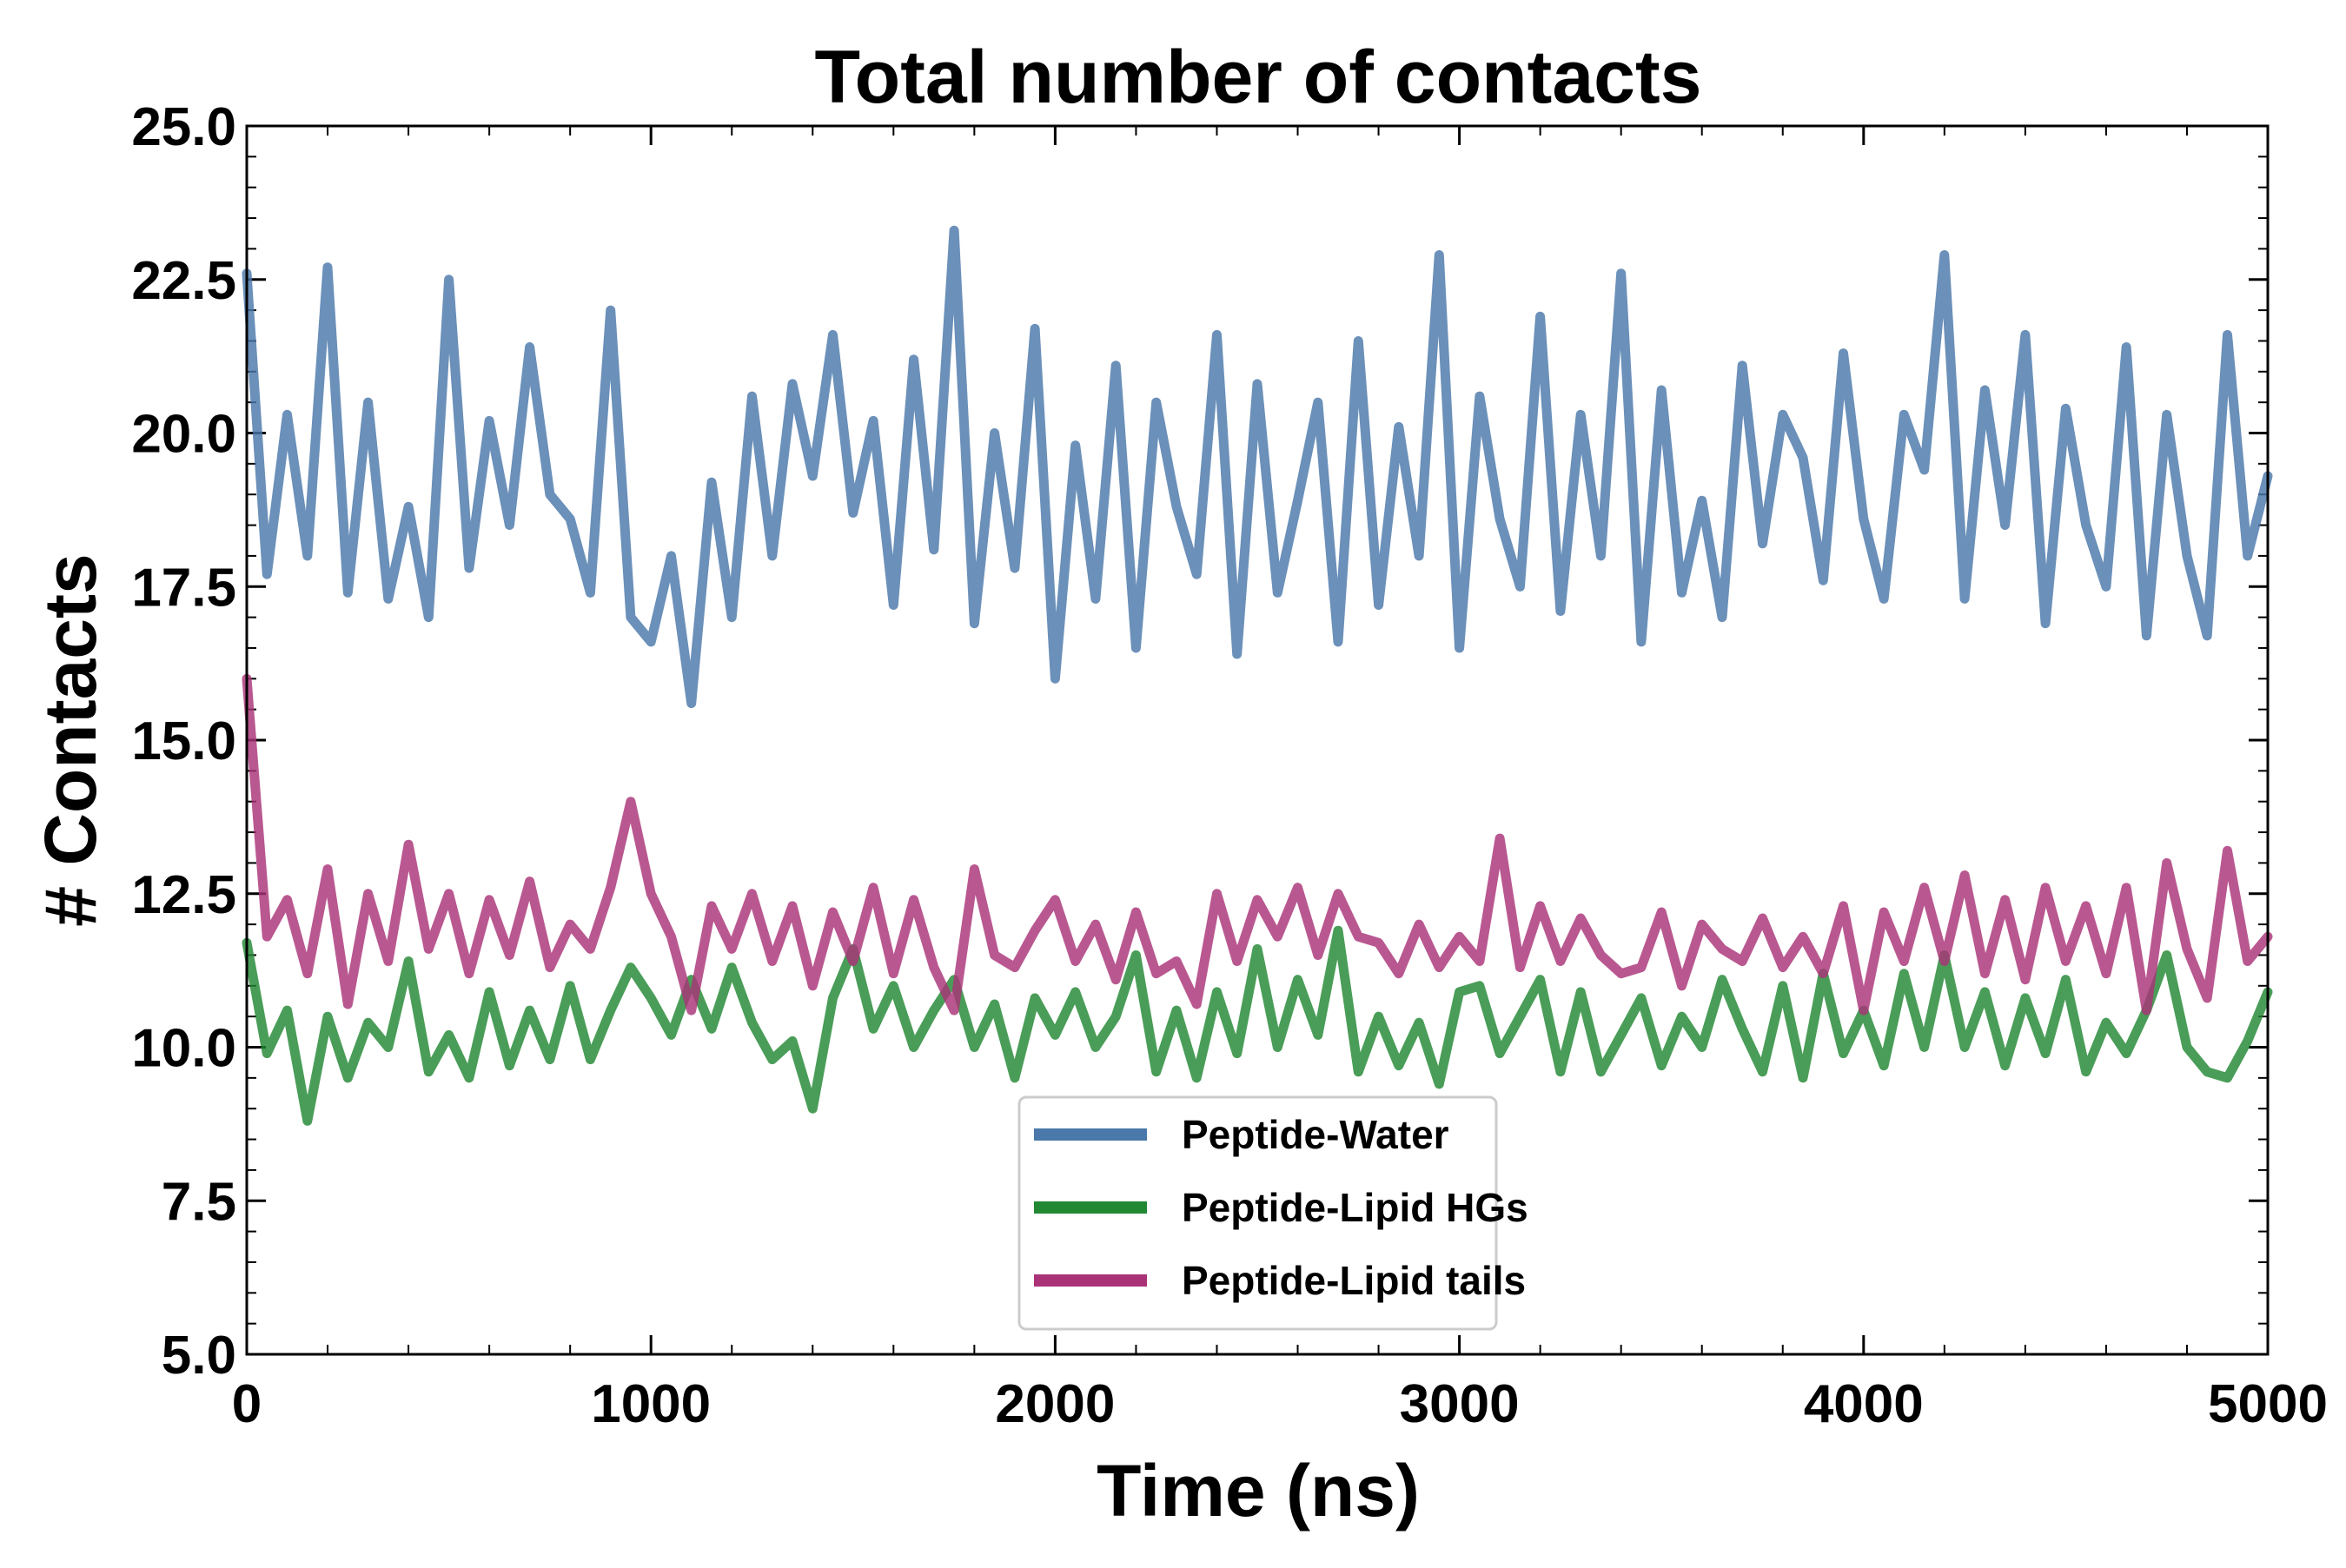 Image resolution: width=2346 pixels, height=1568 pixels. Describe the element at coordinates (199, 1202) in the screenshot. I see `y-tick-label: 7.5` at that location.